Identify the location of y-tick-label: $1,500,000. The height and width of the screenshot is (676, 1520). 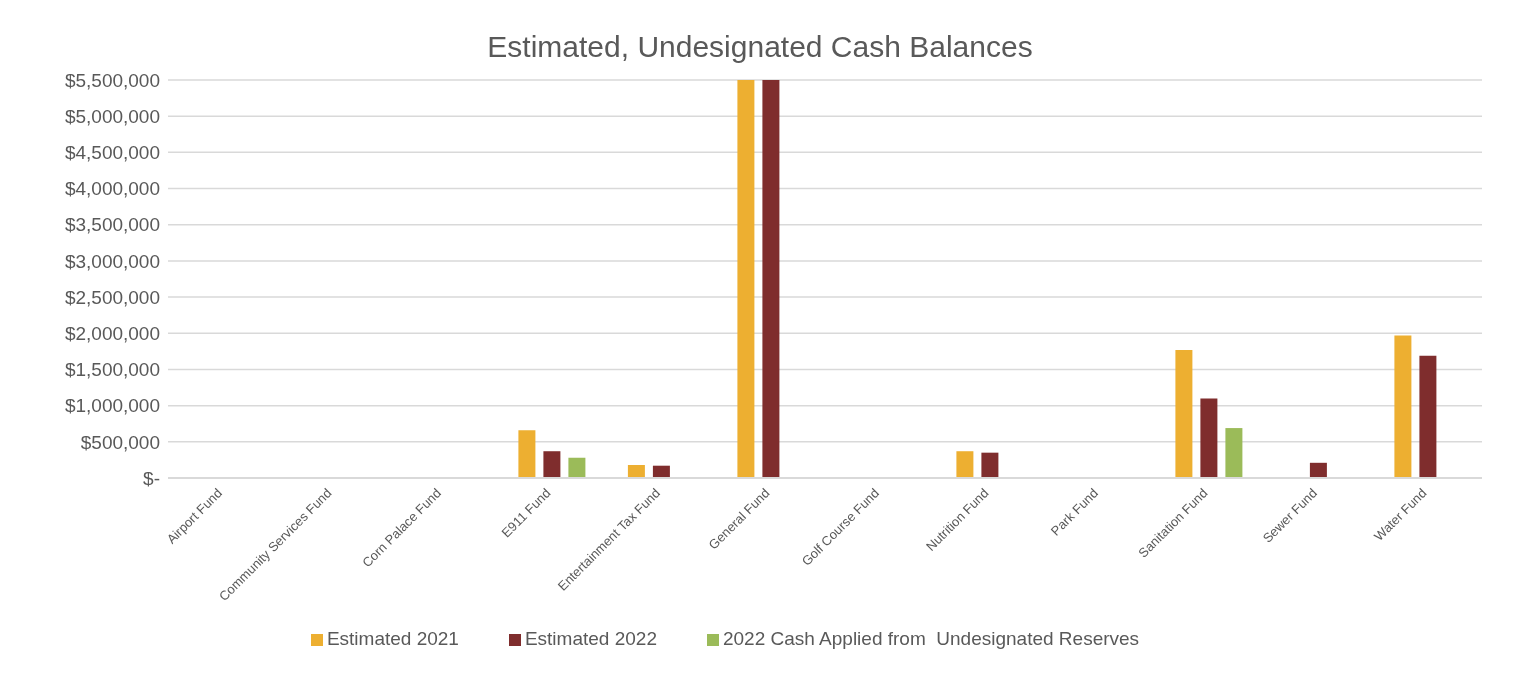
(112, 370).